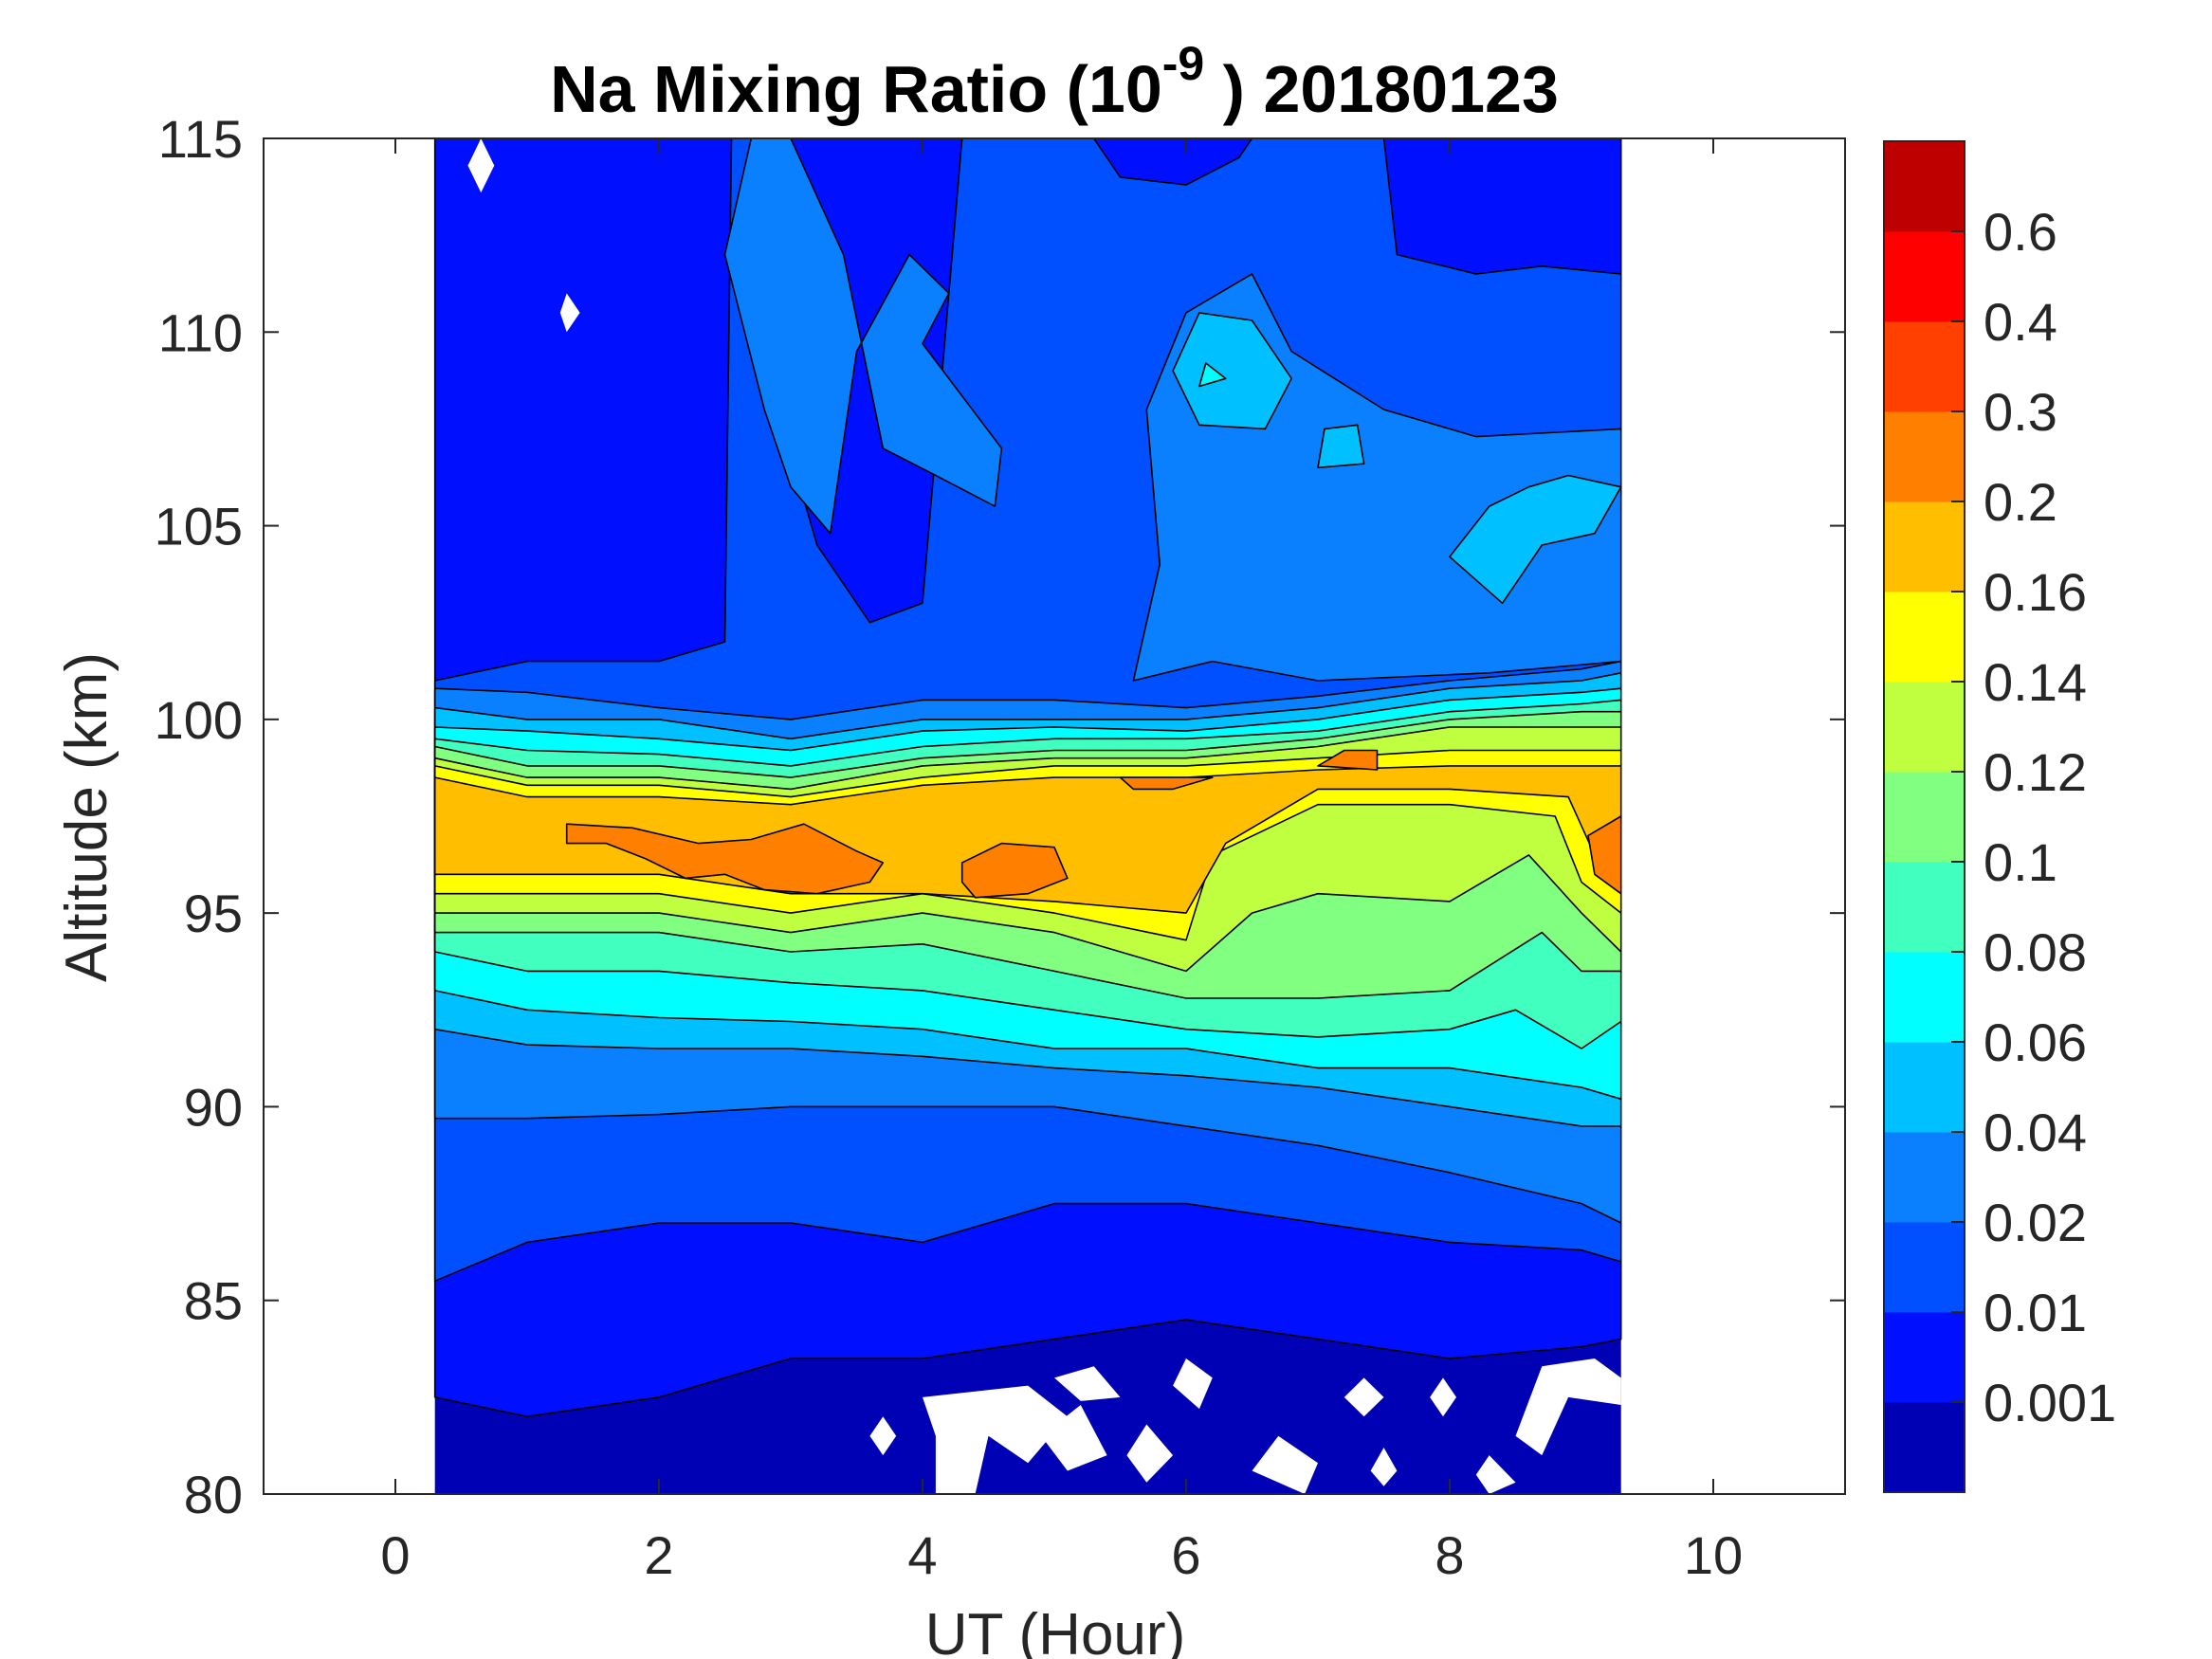 Image resolution: width=2212 pixels, height=1659 pixels. I want to click on y-tick-label: 100, so click(199, 720).